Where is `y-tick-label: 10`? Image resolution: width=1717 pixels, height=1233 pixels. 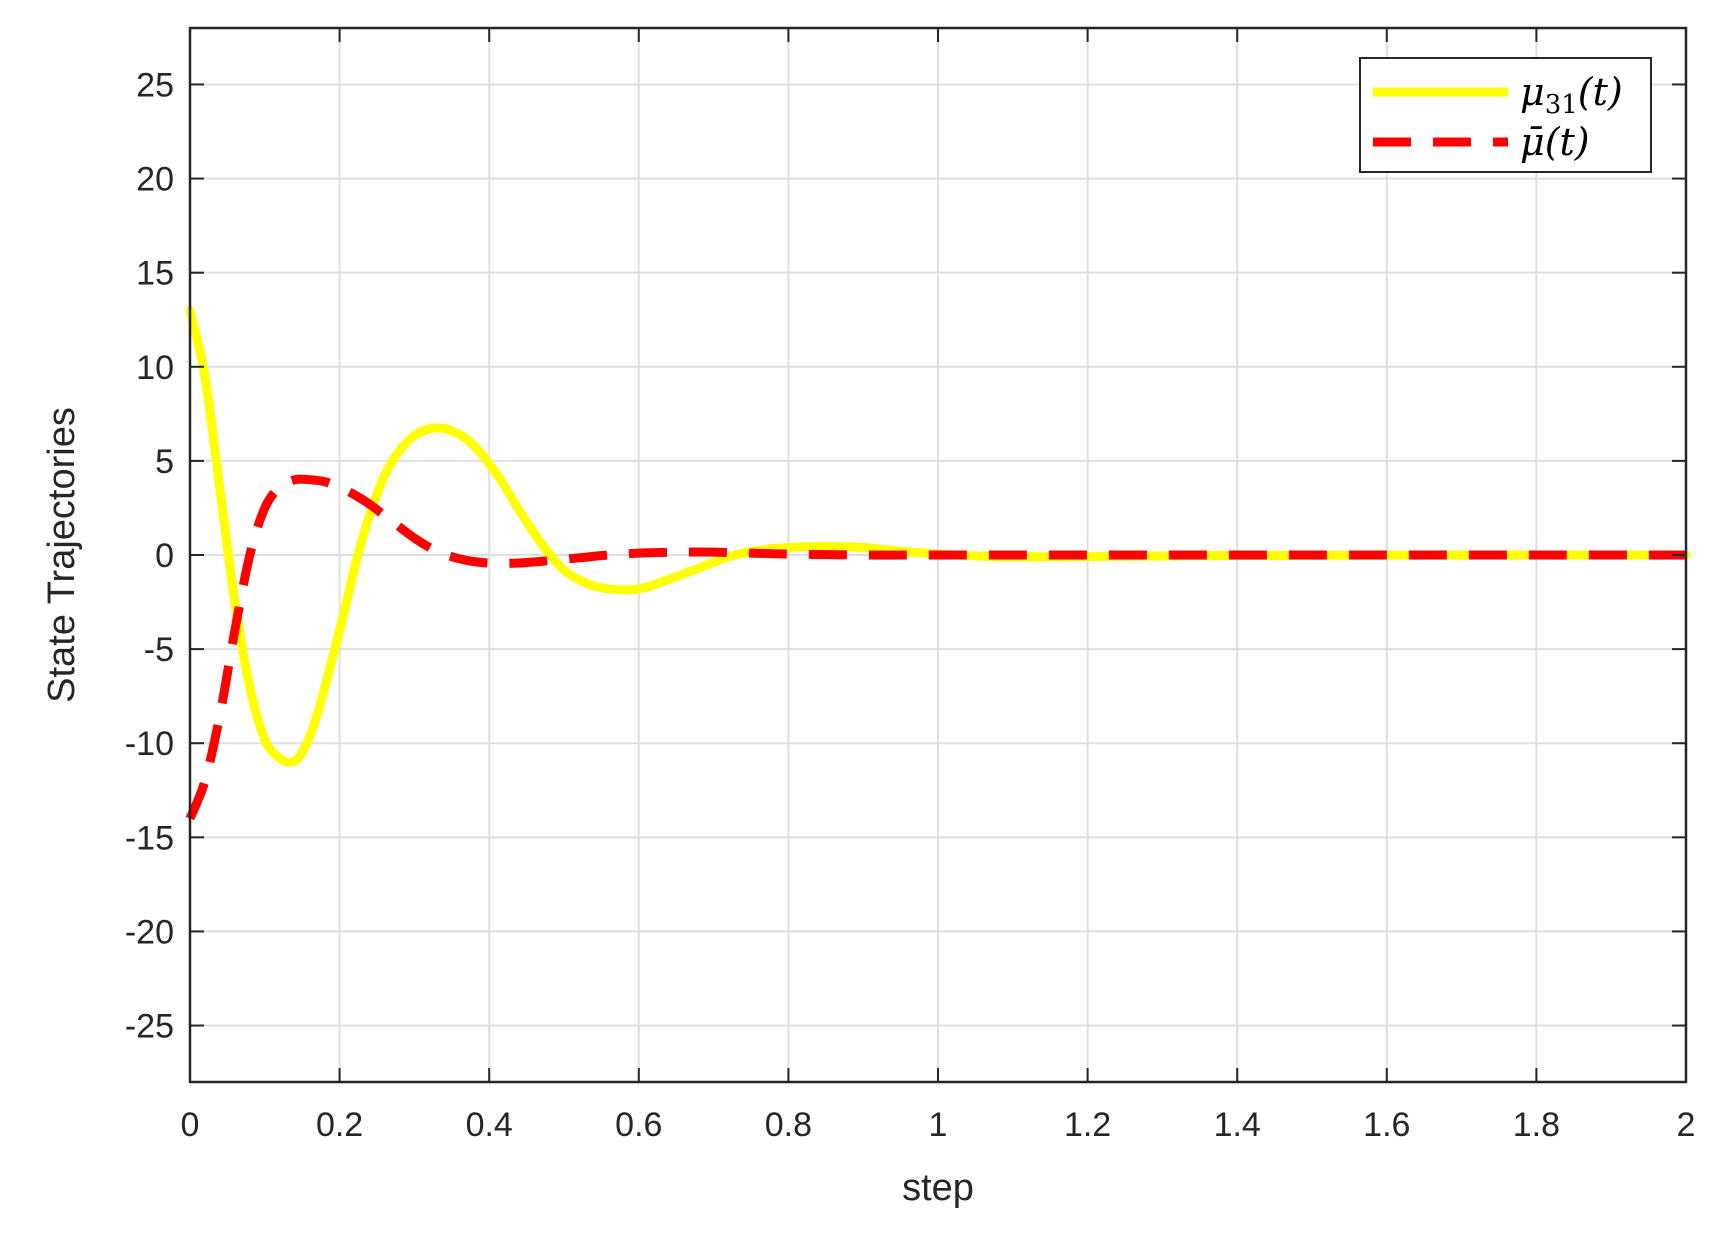 y-tick-label: 10 is located at coordinates (155, 368).